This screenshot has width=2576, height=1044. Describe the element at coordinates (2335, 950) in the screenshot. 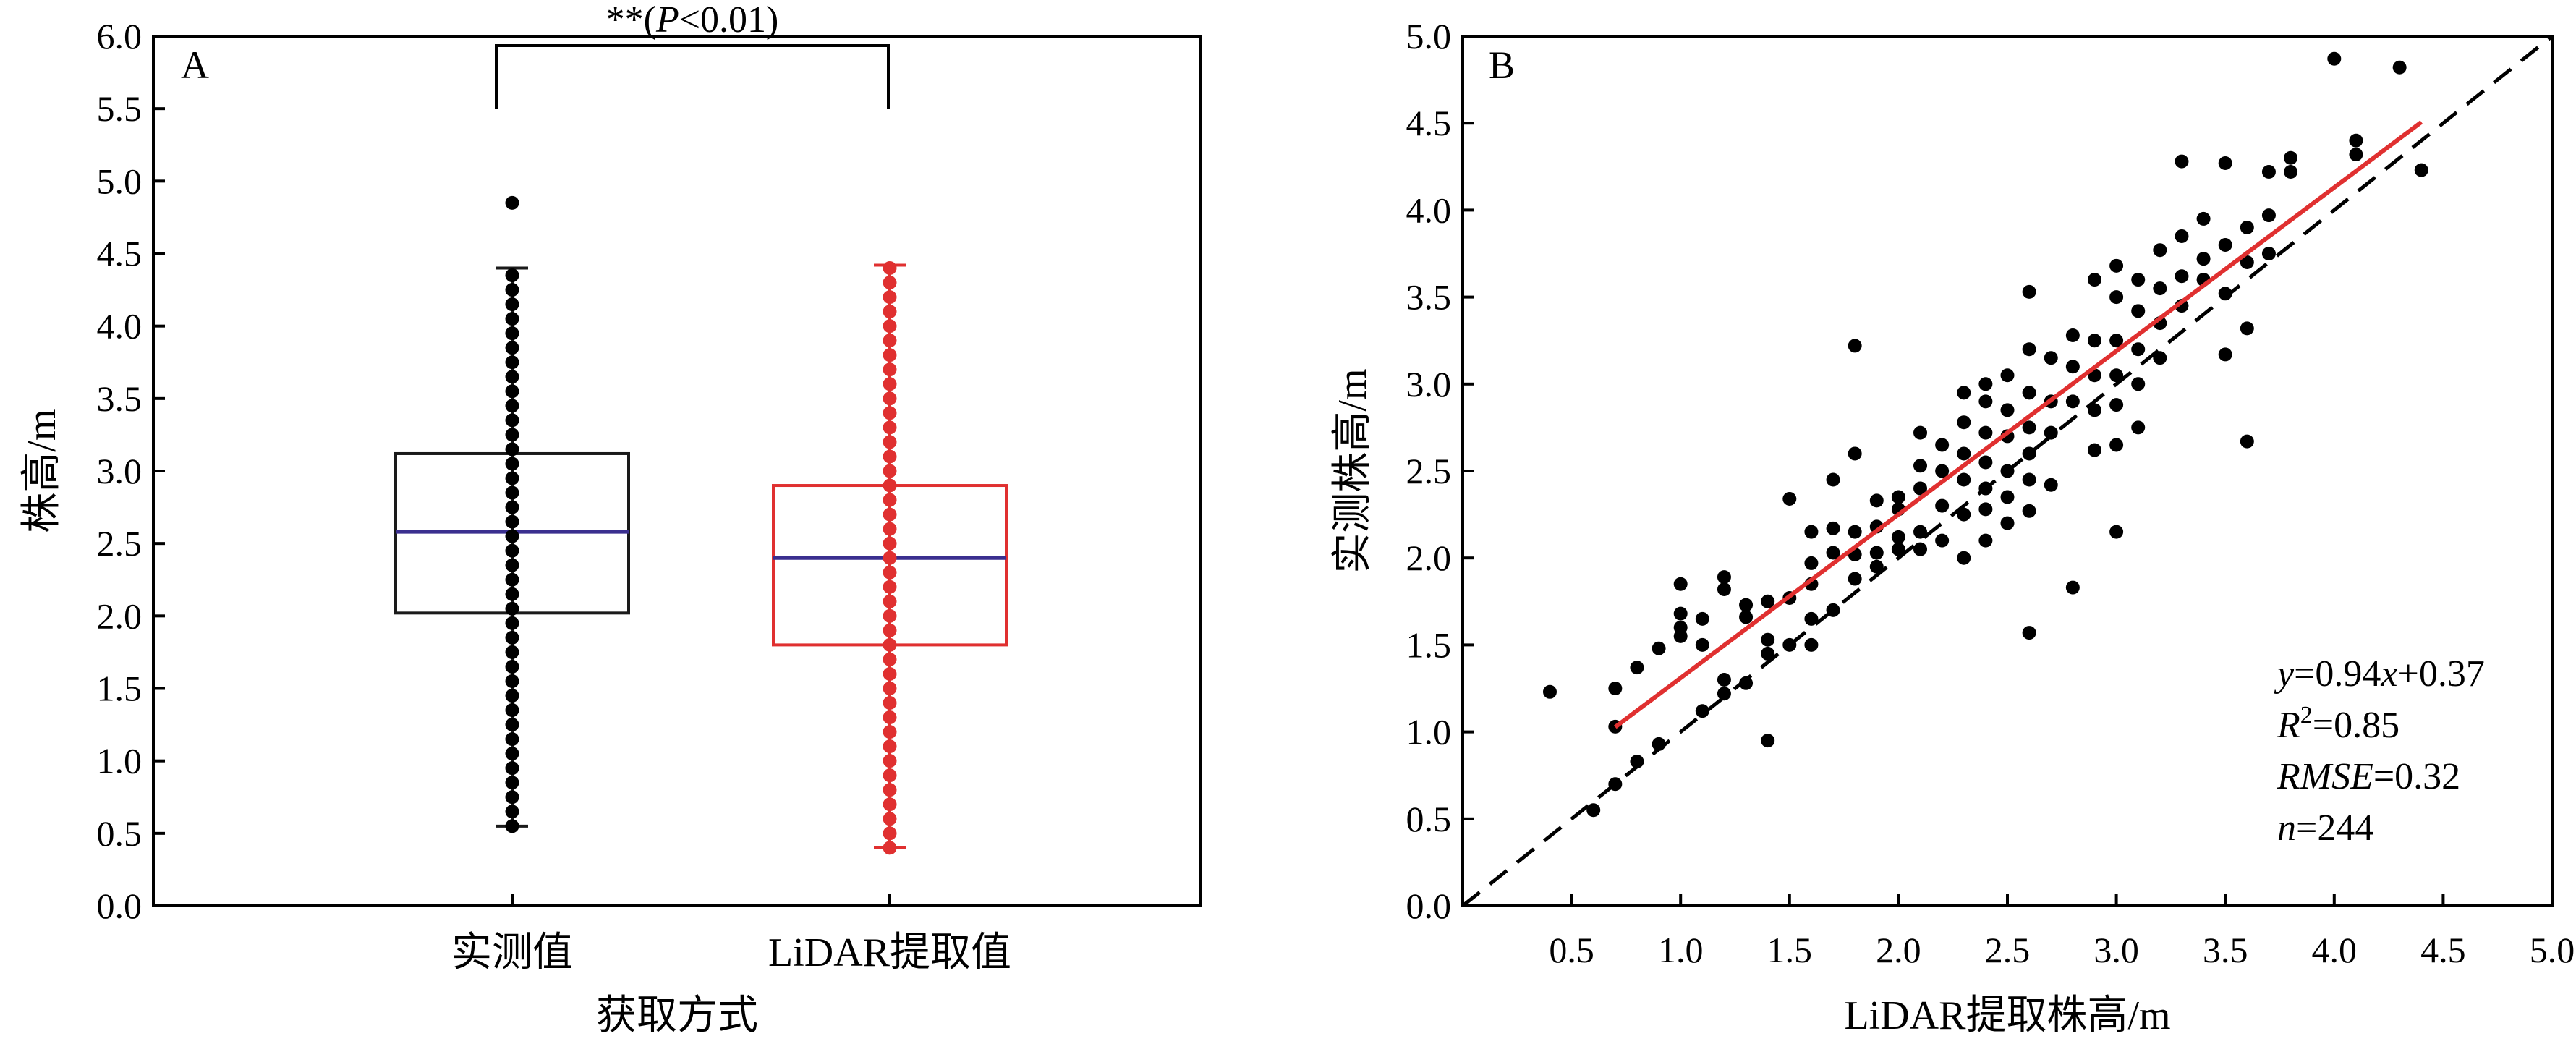

I see `x-tick-label: 4.0` at that location.